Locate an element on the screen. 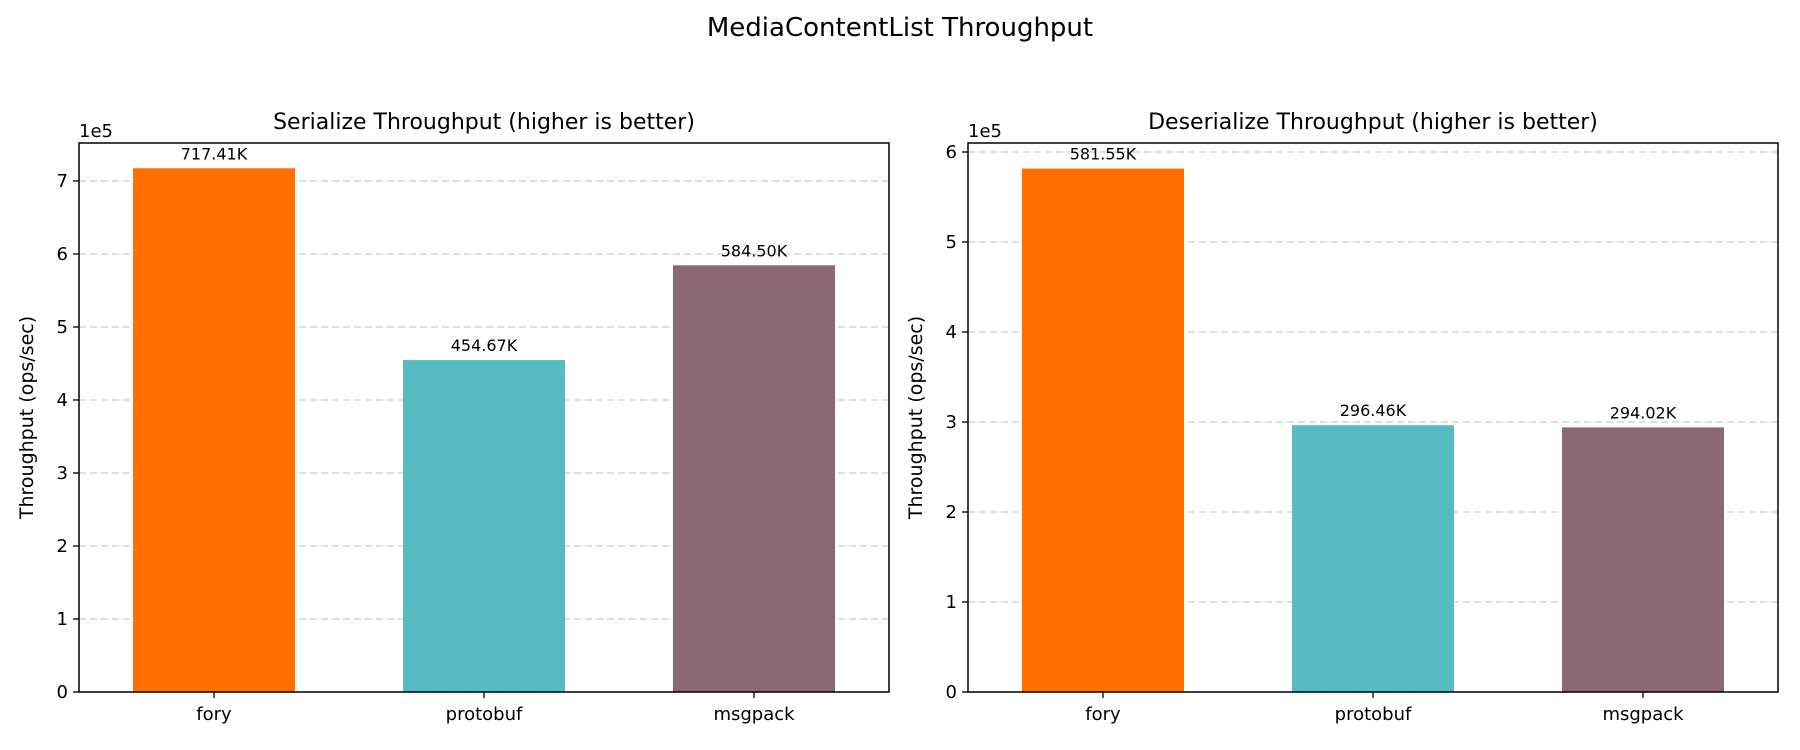 The image size is (1800, 750). chart-title: Serialize Throughput (higher is better) is located at coordinates (484, 122).